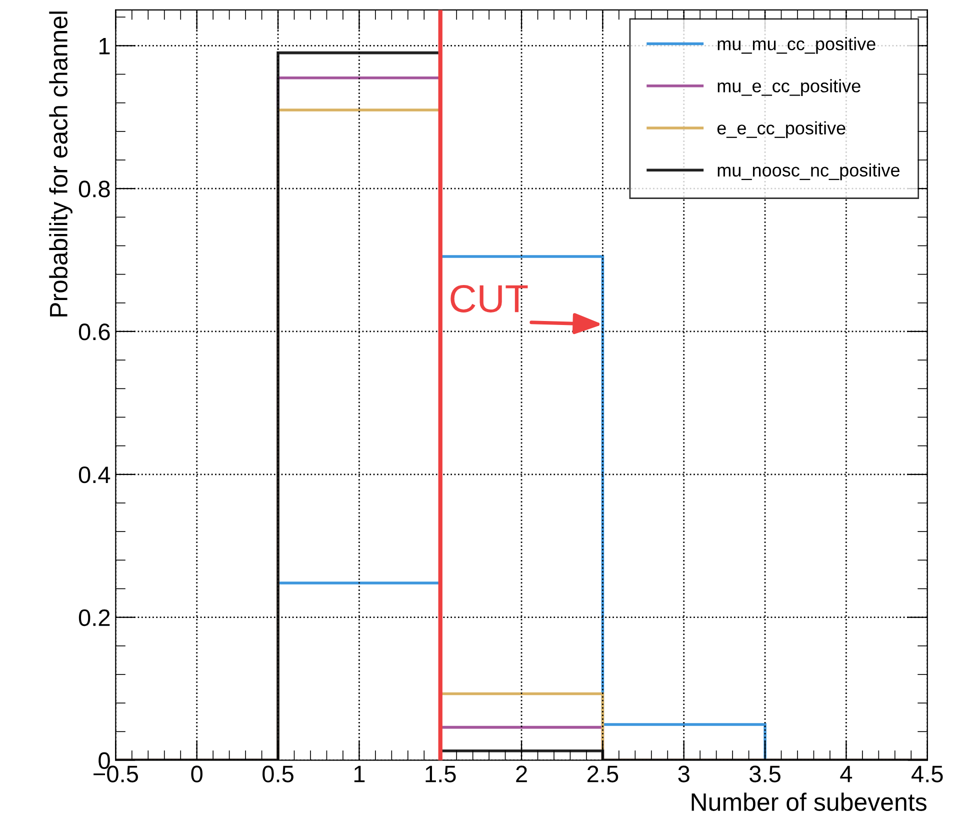  I want to click on x-tick-label: 3.5, so click(765, 774).